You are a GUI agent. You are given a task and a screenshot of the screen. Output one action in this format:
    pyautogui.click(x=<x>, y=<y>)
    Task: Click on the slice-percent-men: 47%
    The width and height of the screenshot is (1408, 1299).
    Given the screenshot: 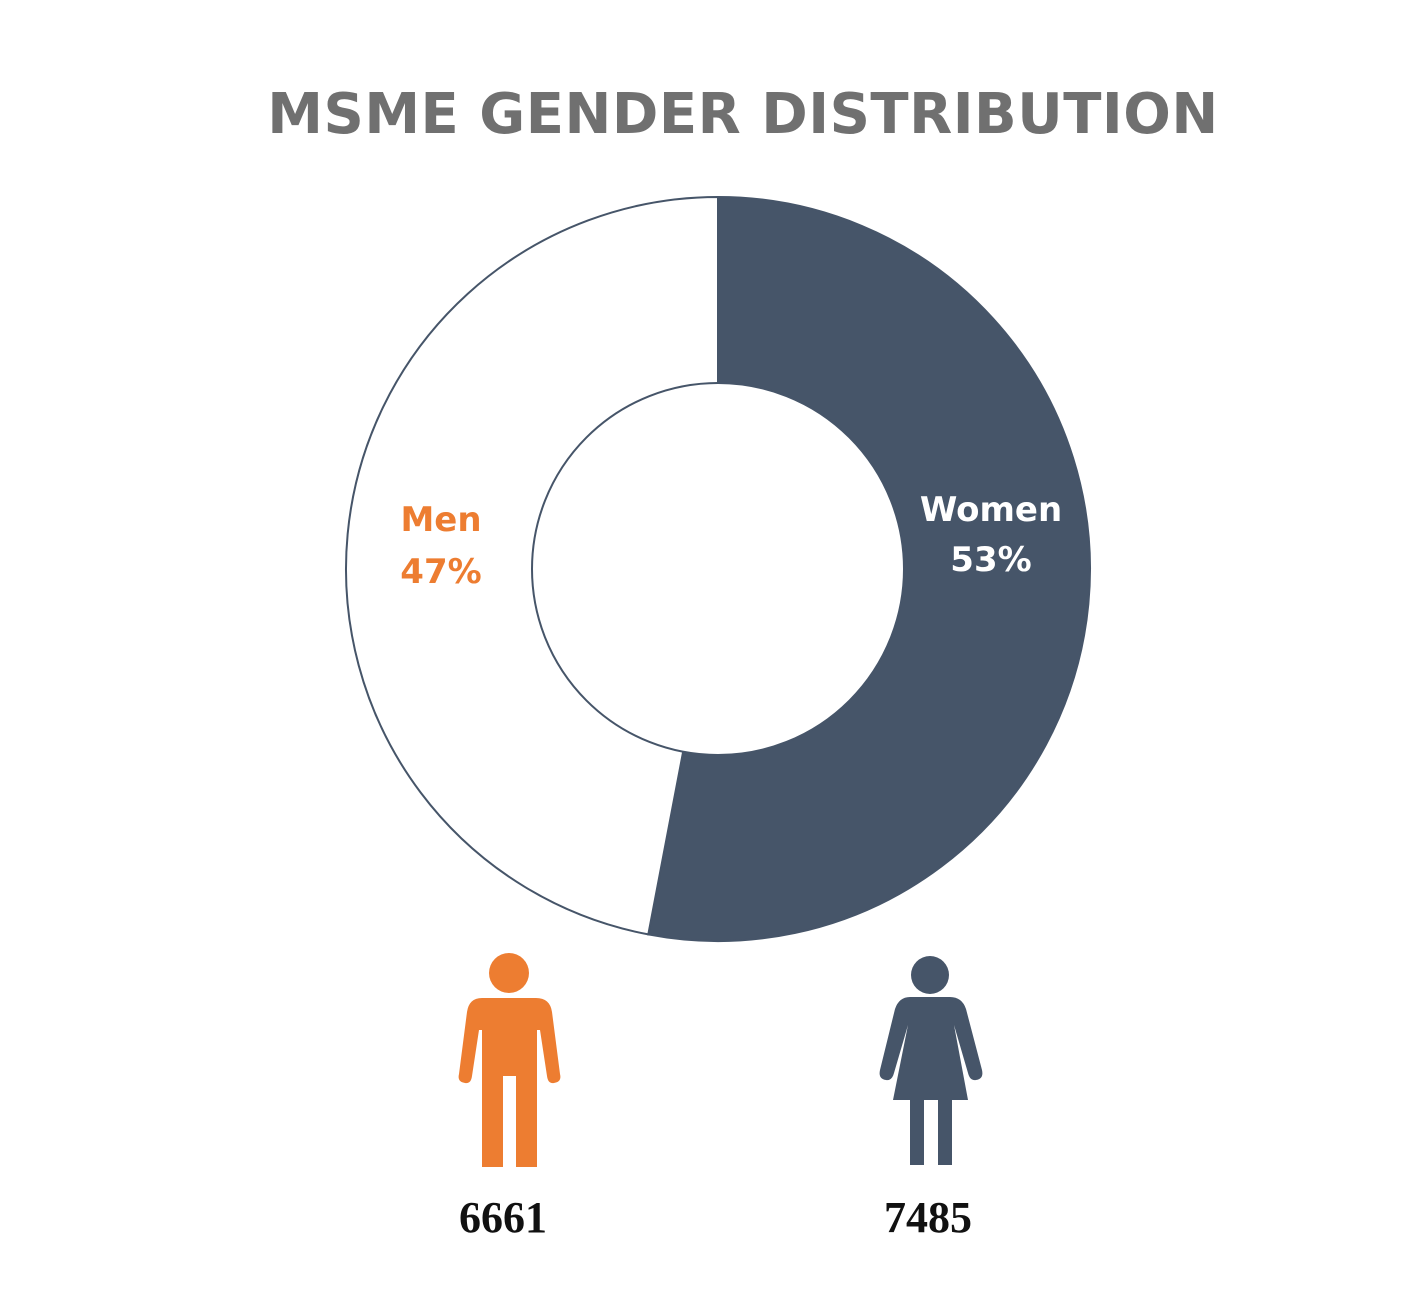 What is the action you would take?
    pyautogui.click(x=440, y=572)
    